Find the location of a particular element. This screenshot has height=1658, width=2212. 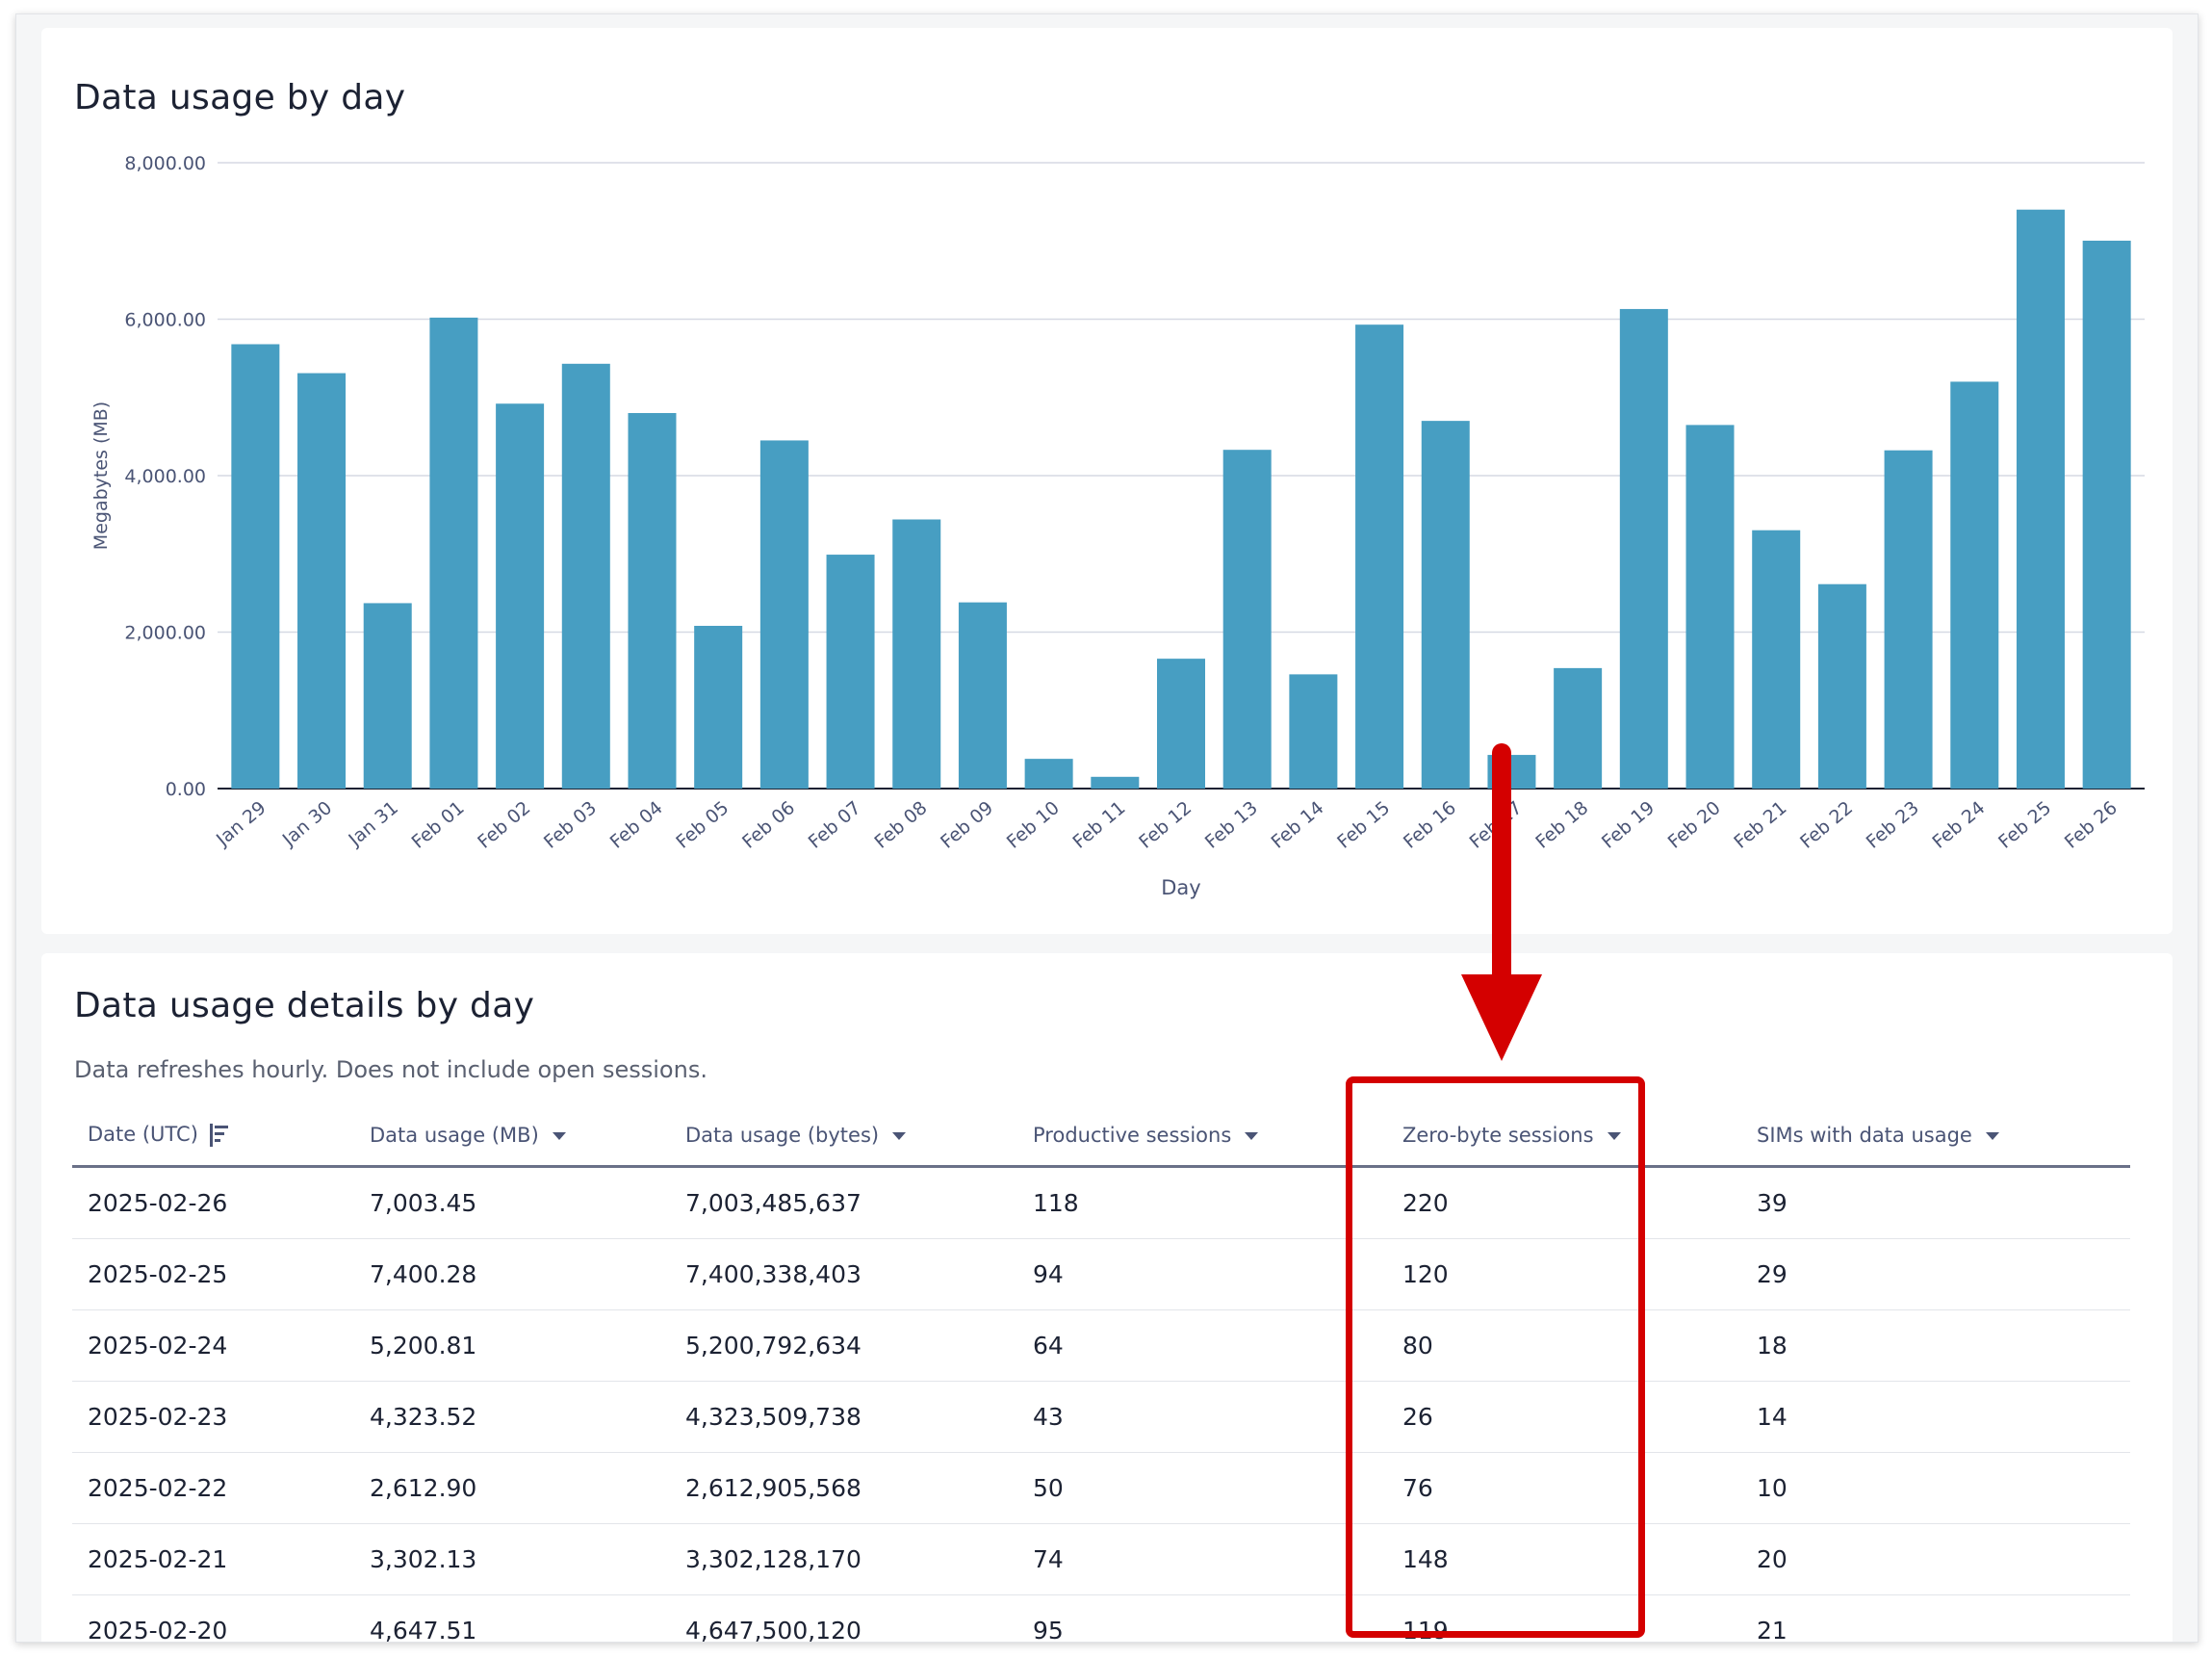

table-cell: 2025-02-21 is located at coordinates (213, 1559).